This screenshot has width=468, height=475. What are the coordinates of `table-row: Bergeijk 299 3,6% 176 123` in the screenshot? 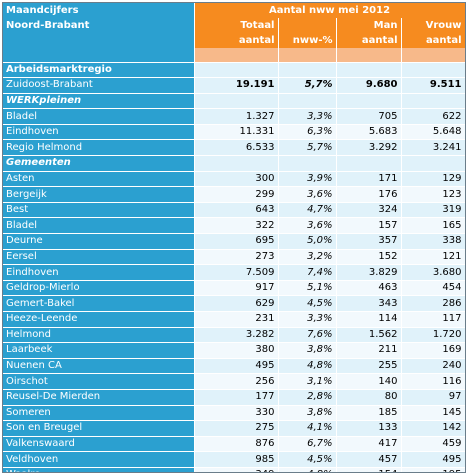 It's located at (234, 194).